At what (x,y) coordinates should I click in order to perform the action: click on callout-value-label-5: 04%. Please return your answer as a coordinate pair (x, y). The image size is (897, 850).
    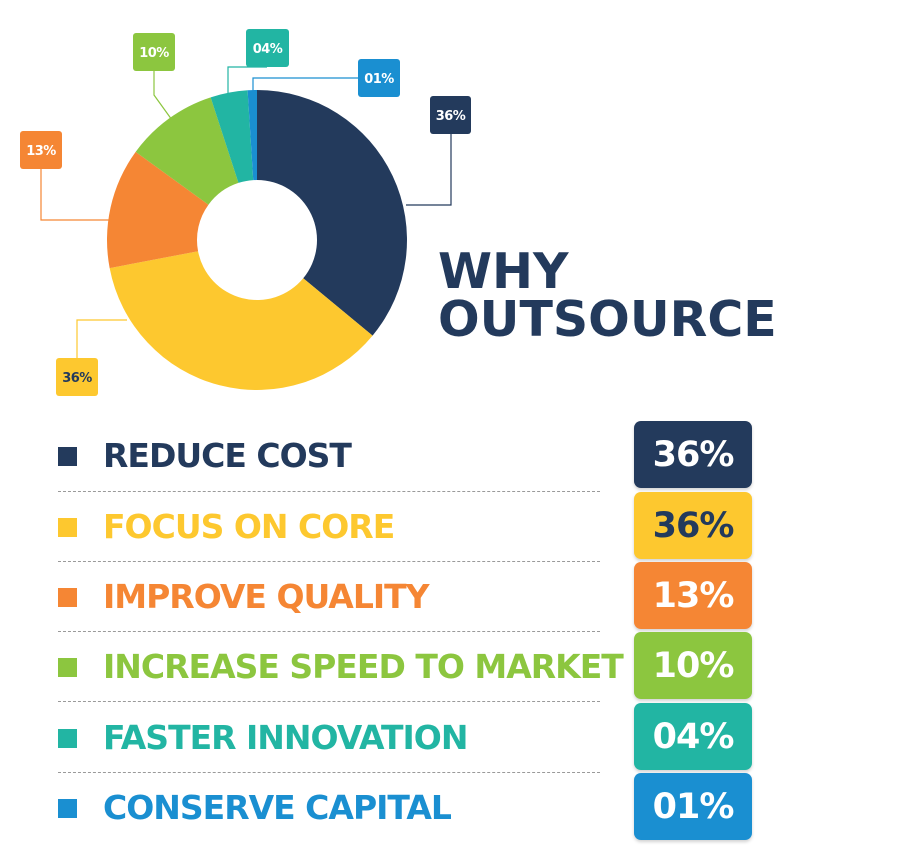
    Looking at the image, I should click on (268, 49).